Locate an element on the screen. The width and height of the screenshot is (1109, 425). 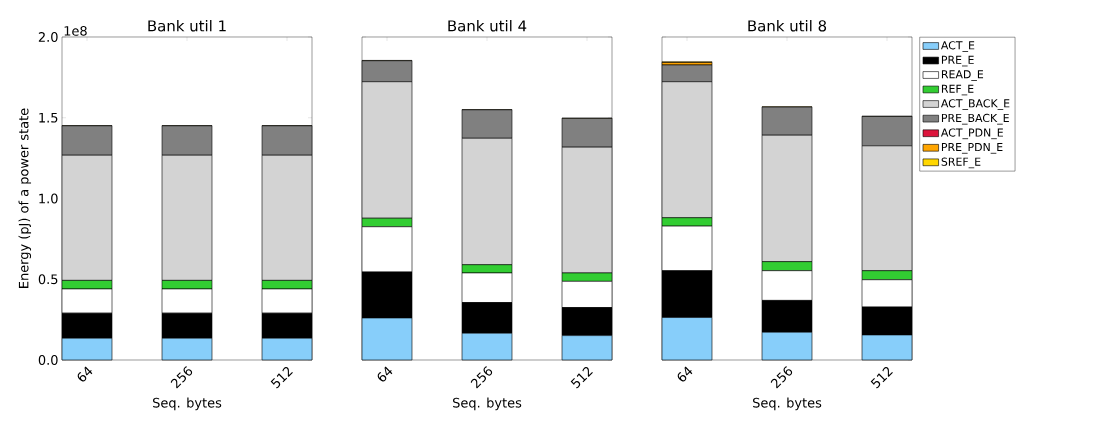
y-tick-label: 0.5 is located at coordinates (48, 279).